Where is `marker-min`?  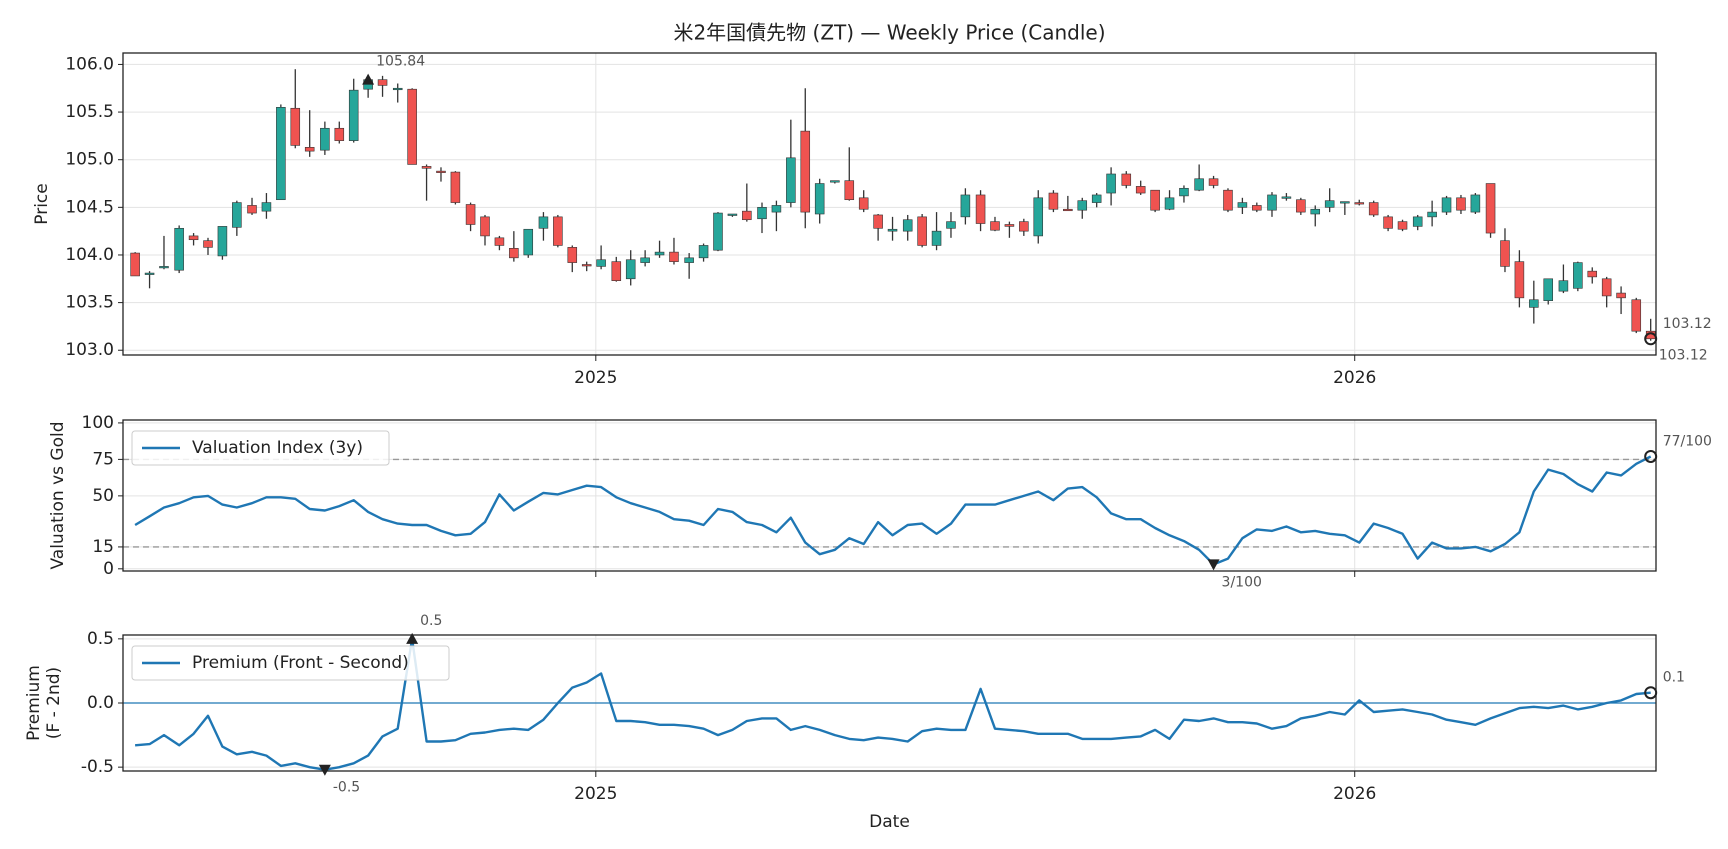
marker-min is located at coordinates (1213, 565).